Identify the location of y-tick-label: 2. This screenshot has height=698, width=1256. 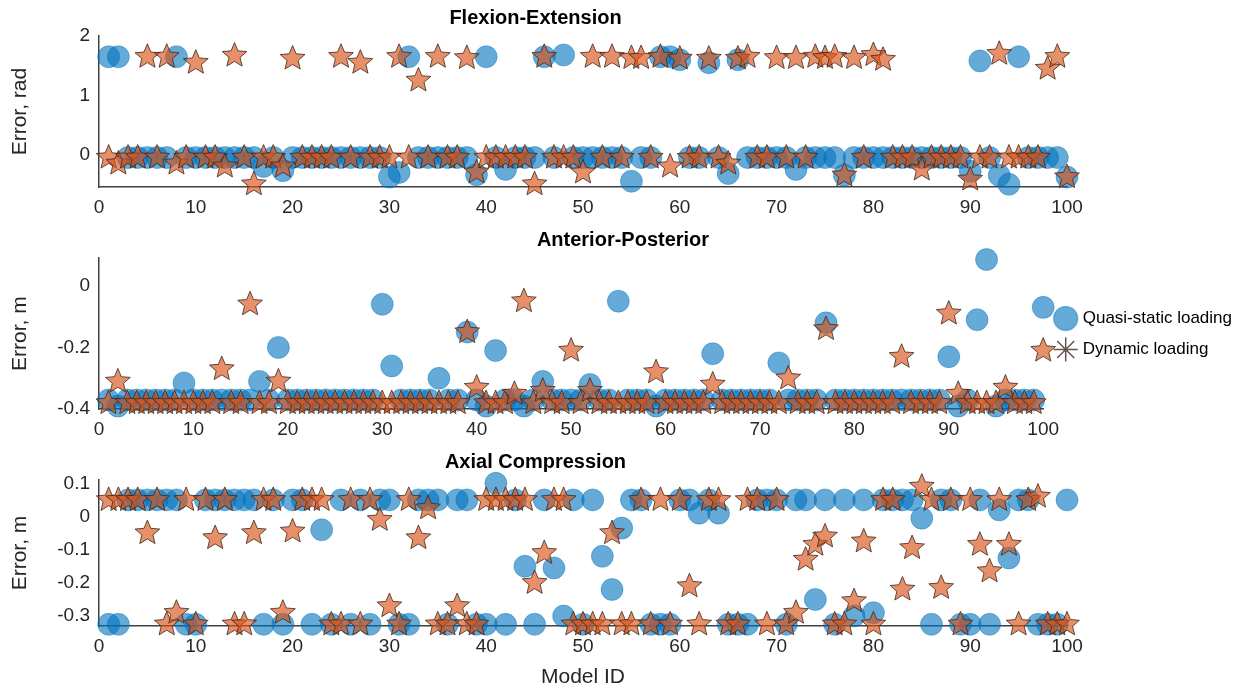
(84, 35).